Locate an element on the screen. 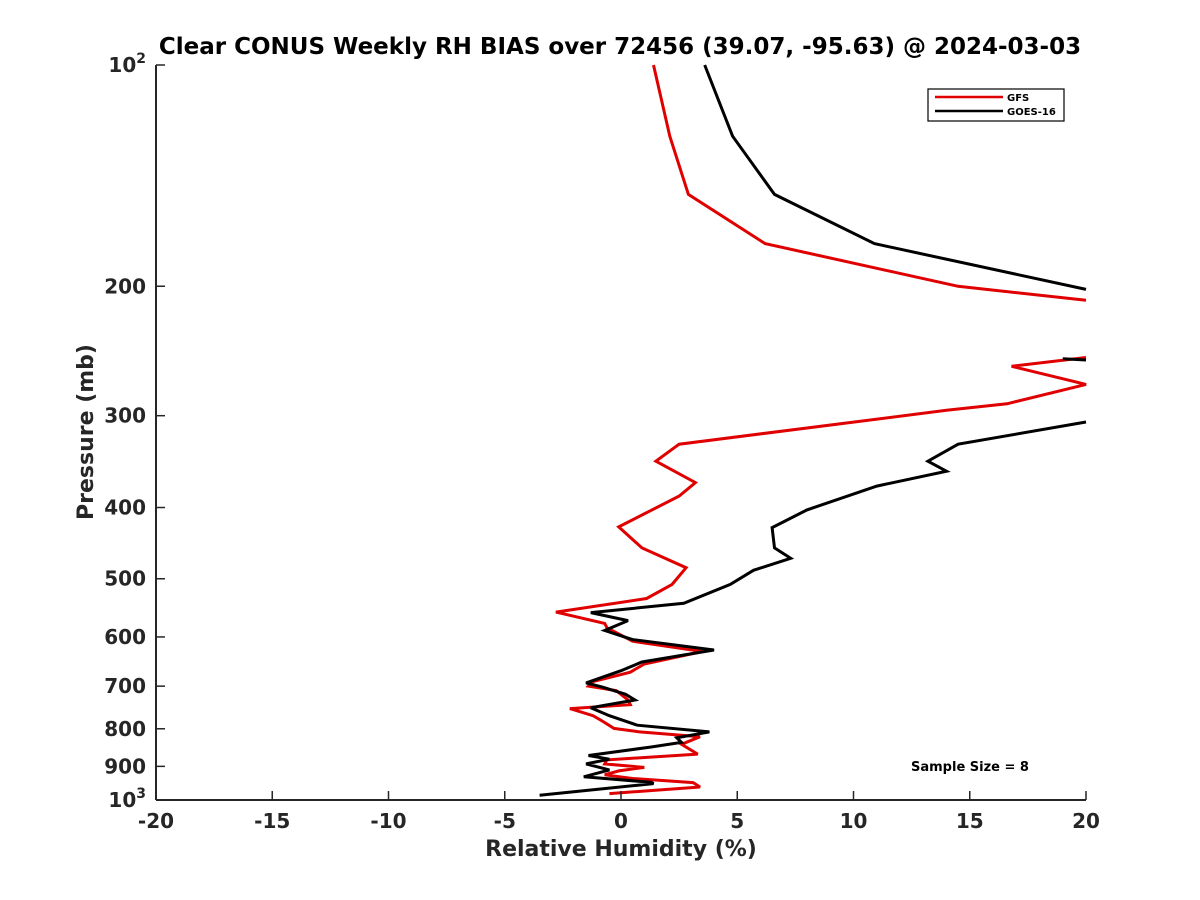 This screenshot has height=900, width=1200. y-axis-title: Pressure (mb) is located at coordinates (86, 432).